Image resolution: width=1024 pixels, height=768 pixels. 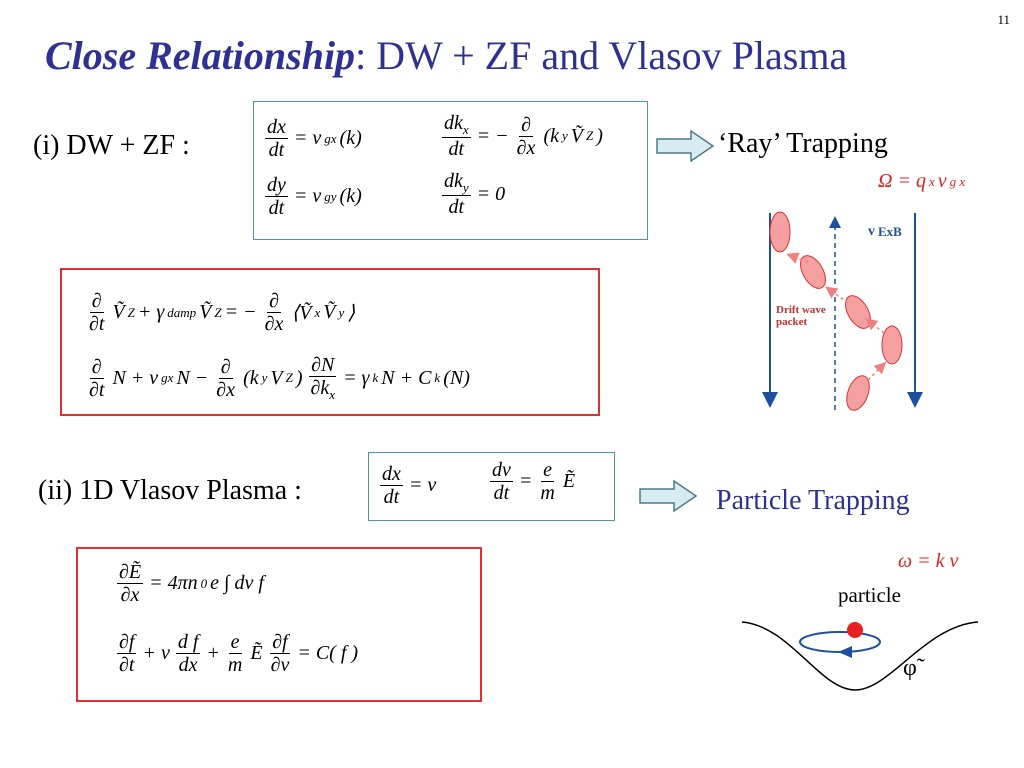 I want to click on numerator: e, so click(x=548, y=470).